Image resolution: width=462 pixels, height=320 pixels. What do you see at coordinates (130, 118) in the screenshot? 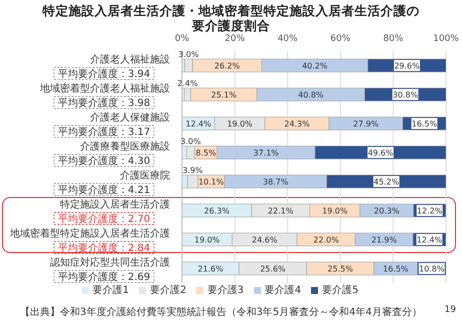
I see `y-tick-label: 介護老人保健施設` at bounding box center [130, 118].